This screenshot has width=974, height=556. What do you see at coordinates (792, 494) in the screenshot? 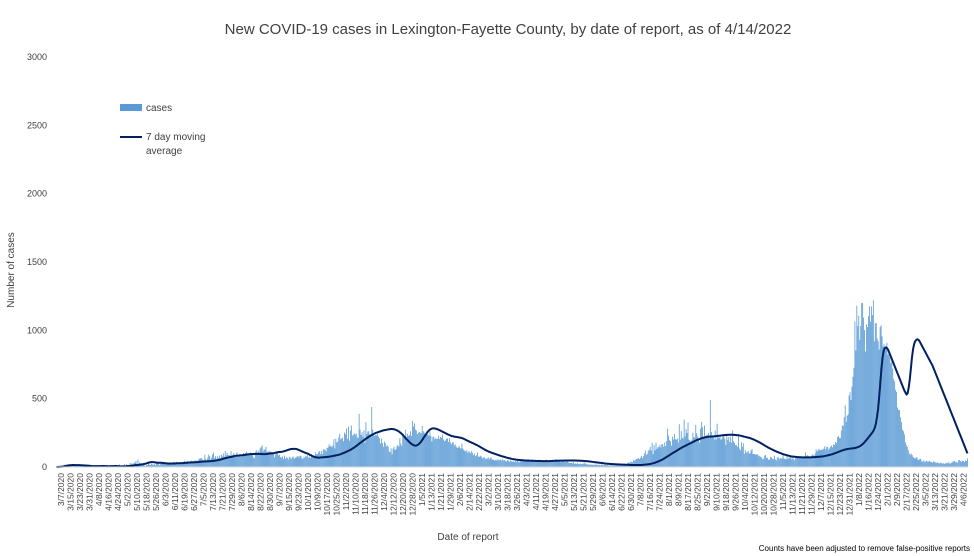
I see `x-tick-label: 11/13/2021` at bounding box center [792, 494].